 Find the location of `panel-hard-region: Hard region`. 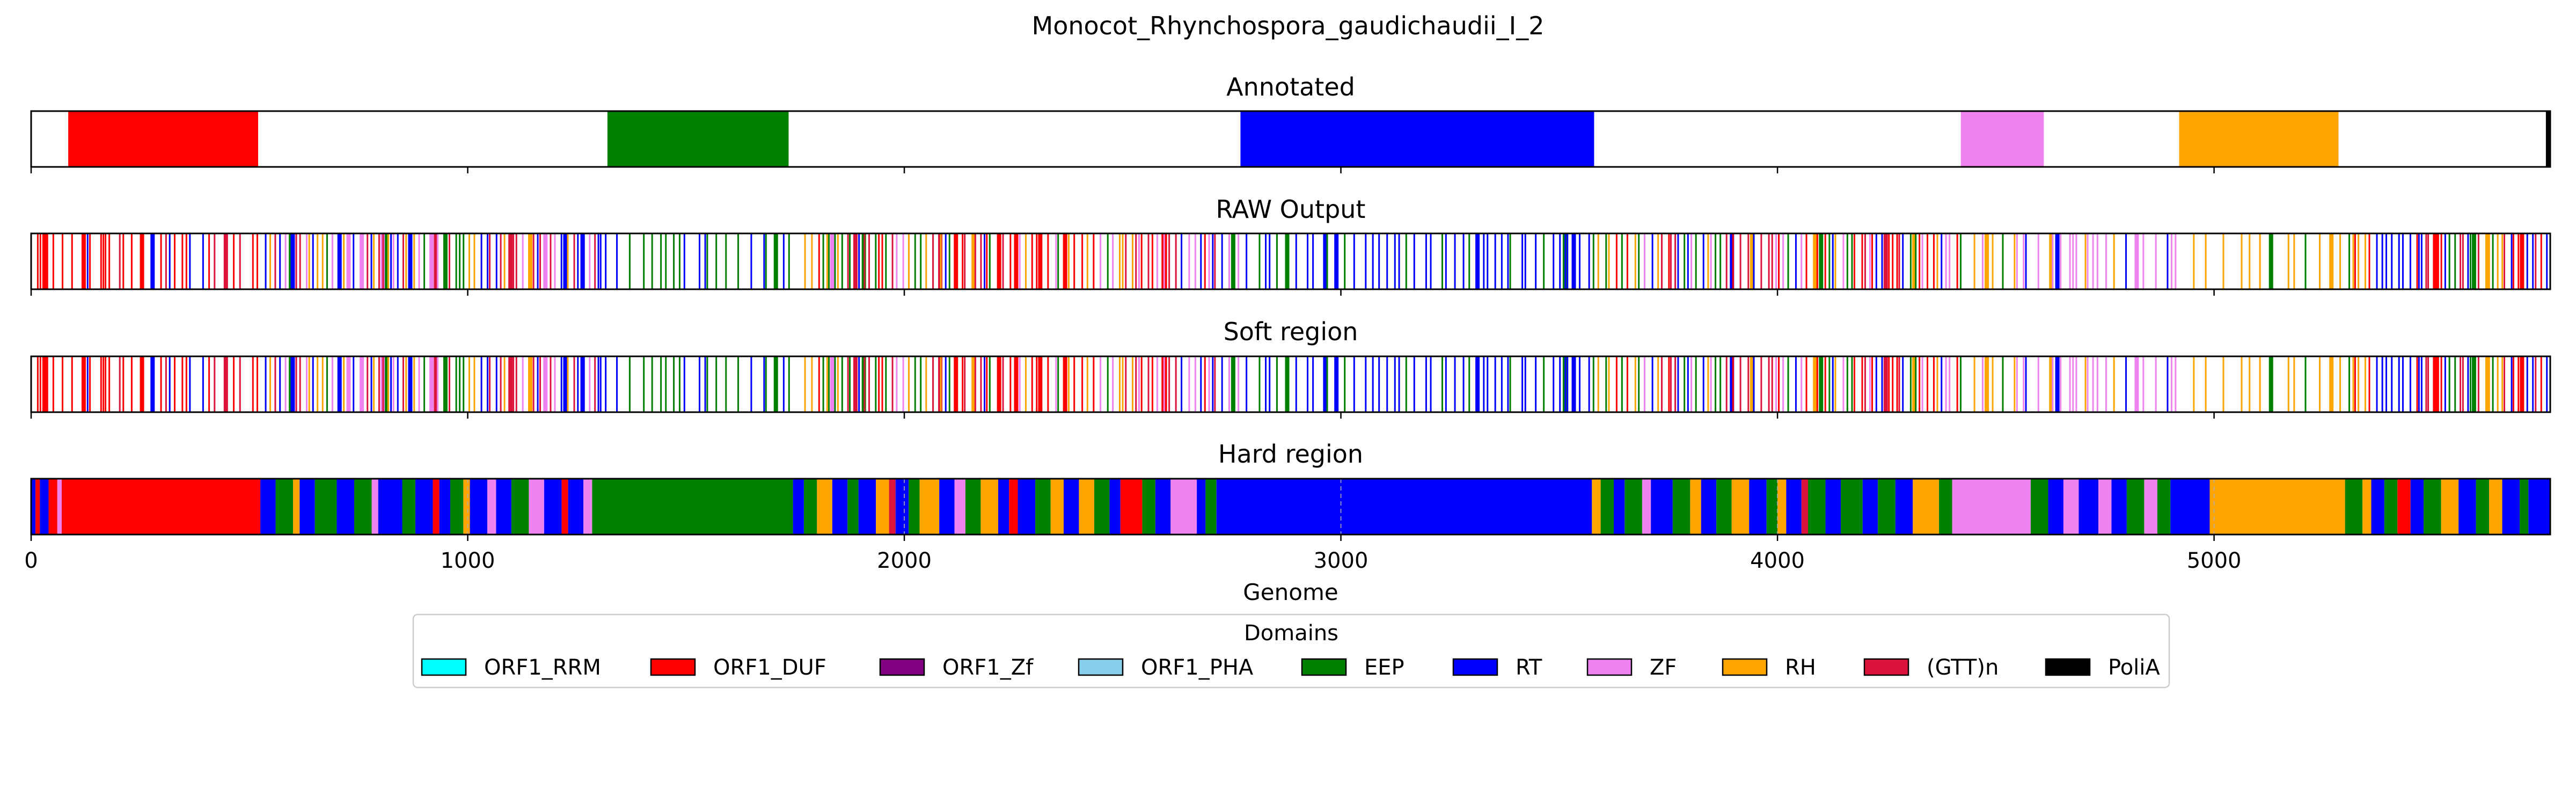

panel-hard-region: Hard region is located at coordinates (1290, 490).